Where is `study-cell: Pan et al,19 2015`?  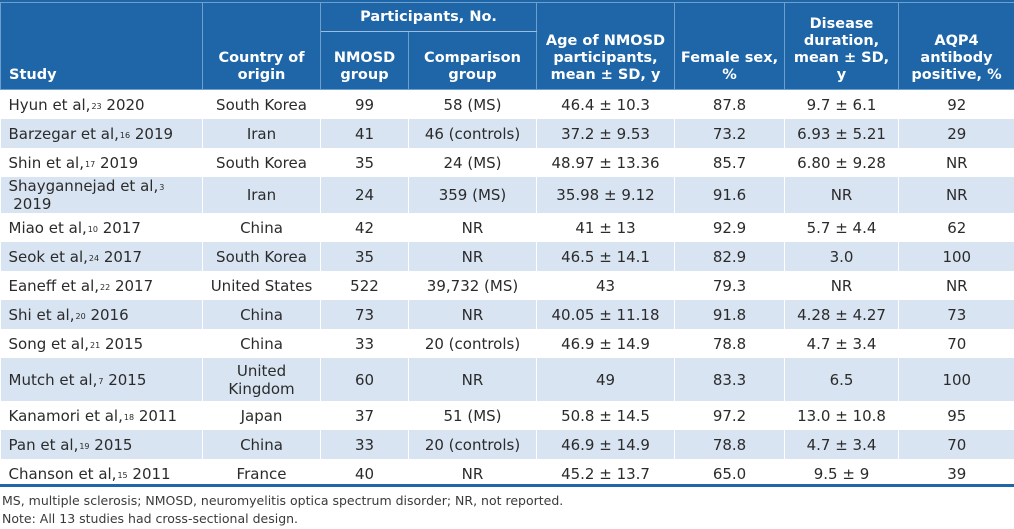 study-cell: Pan et al,19 2015 is located at coordinates (101, 444).